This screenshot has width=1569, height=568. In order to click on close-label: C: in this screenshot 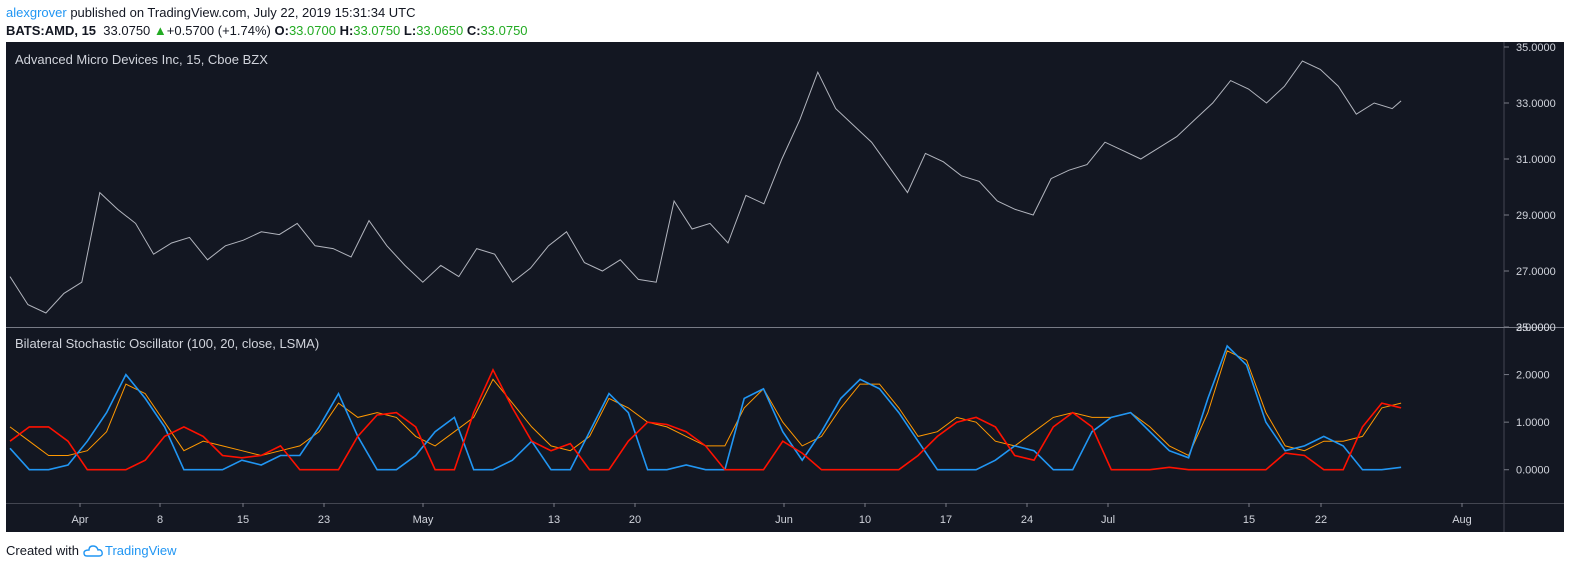, I will do `click(473, 30)`.